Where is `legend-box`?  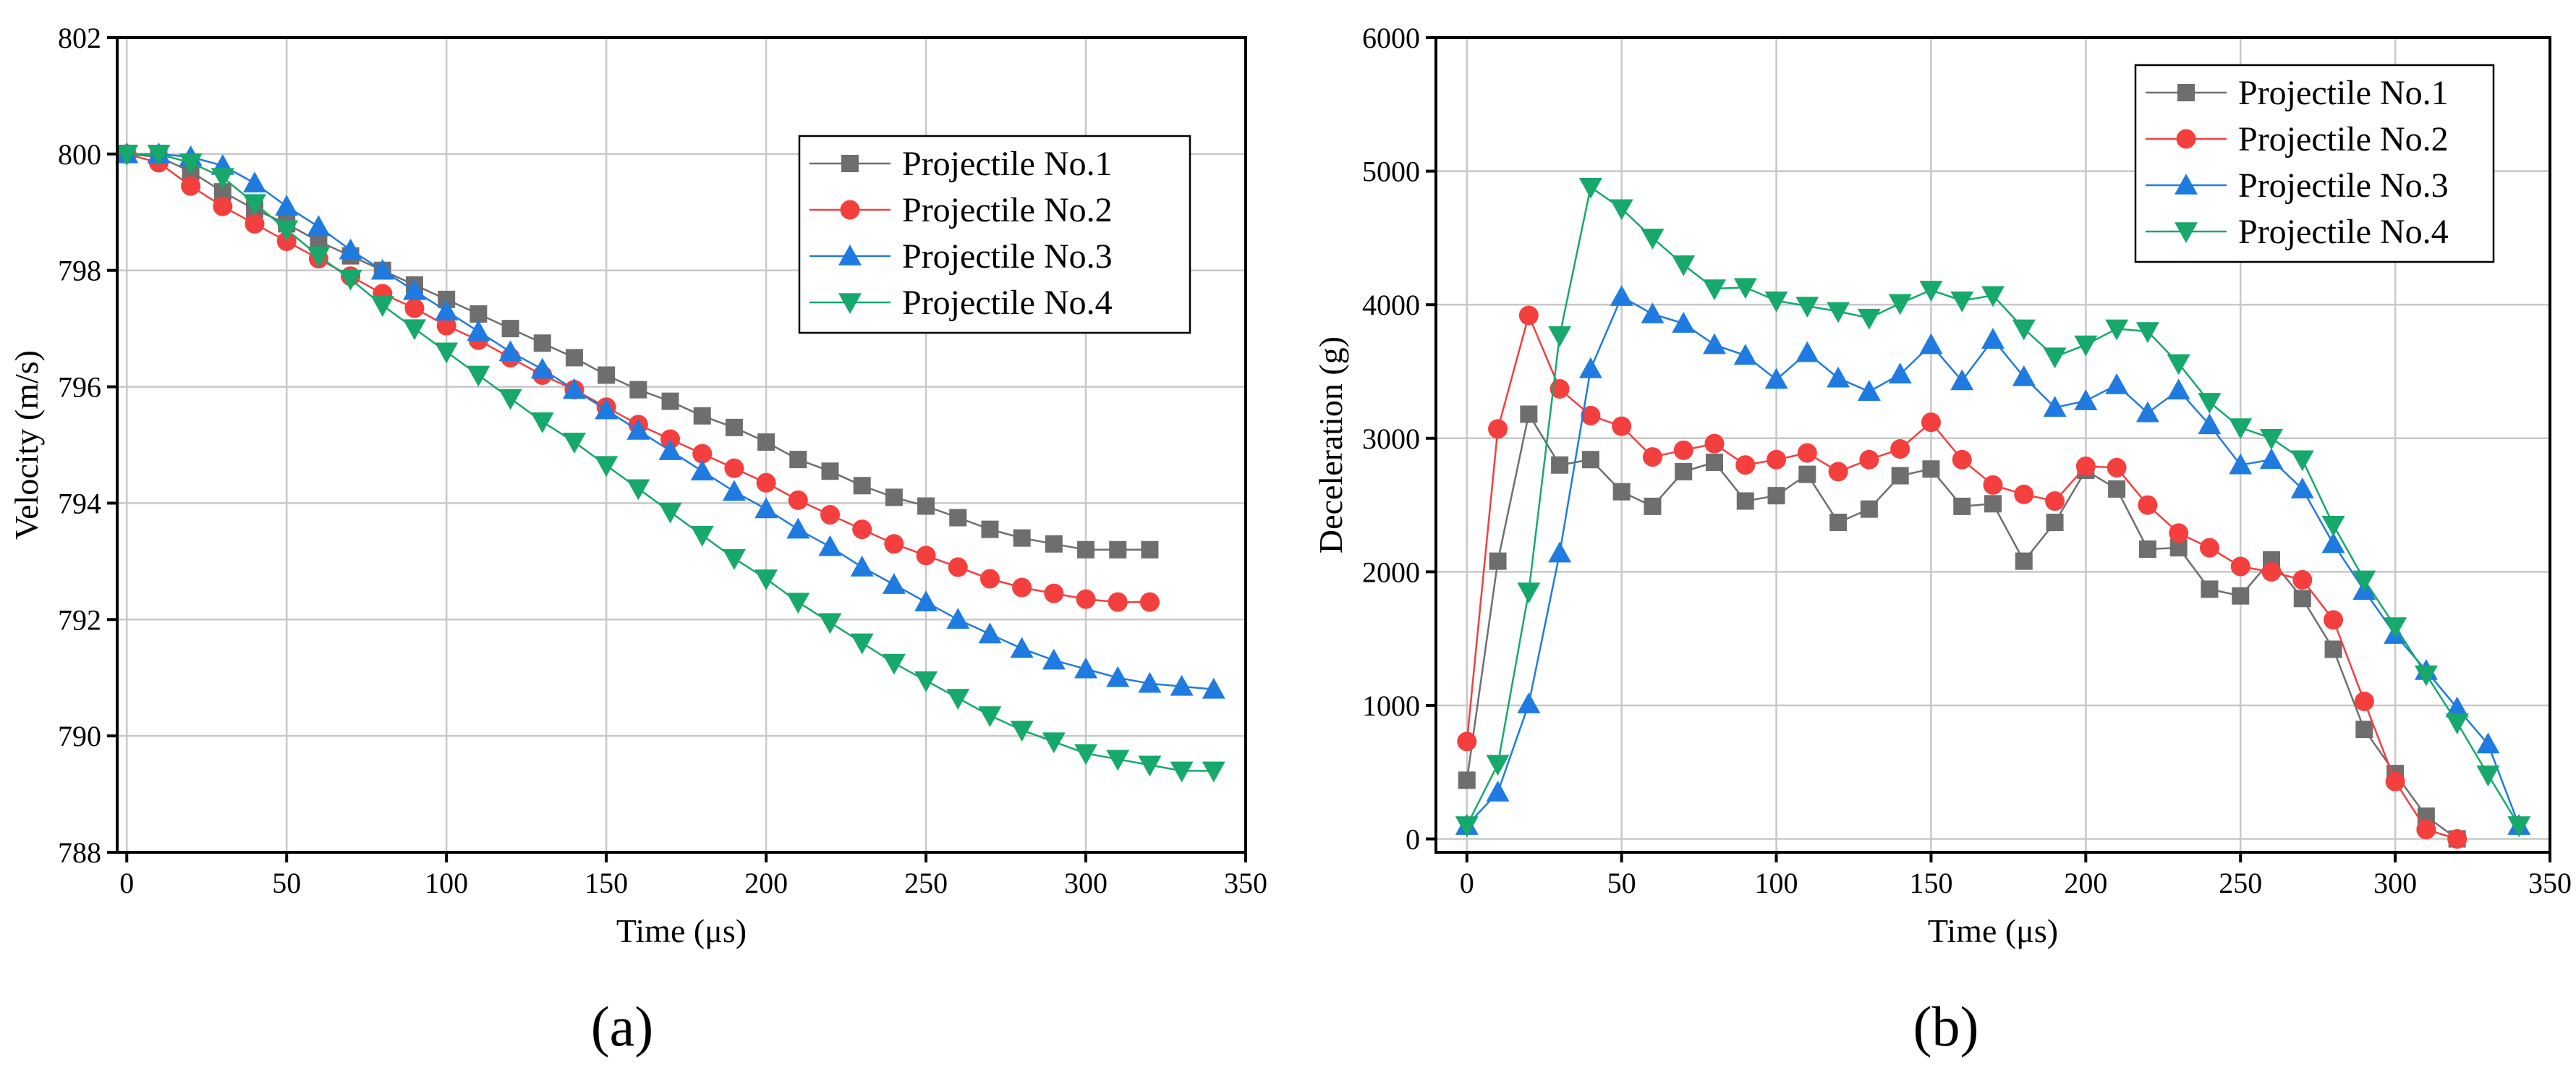 legend-box is located at coordinates (2314, 163).